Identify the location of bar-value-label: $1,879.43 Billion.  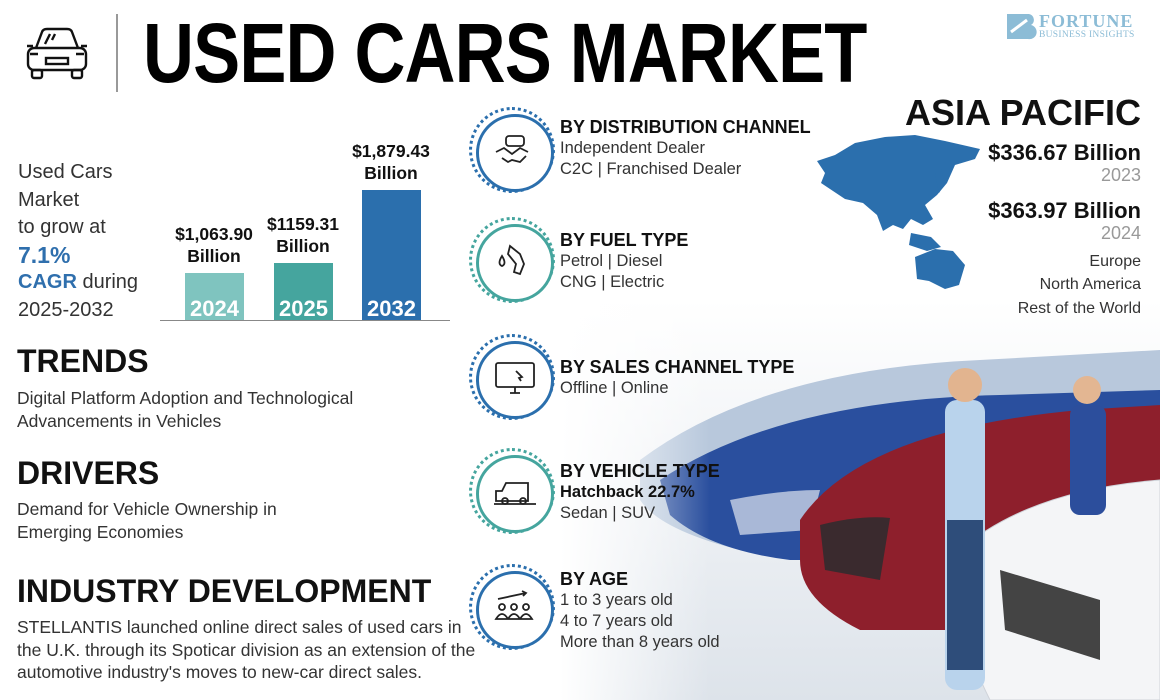
(391, 162).